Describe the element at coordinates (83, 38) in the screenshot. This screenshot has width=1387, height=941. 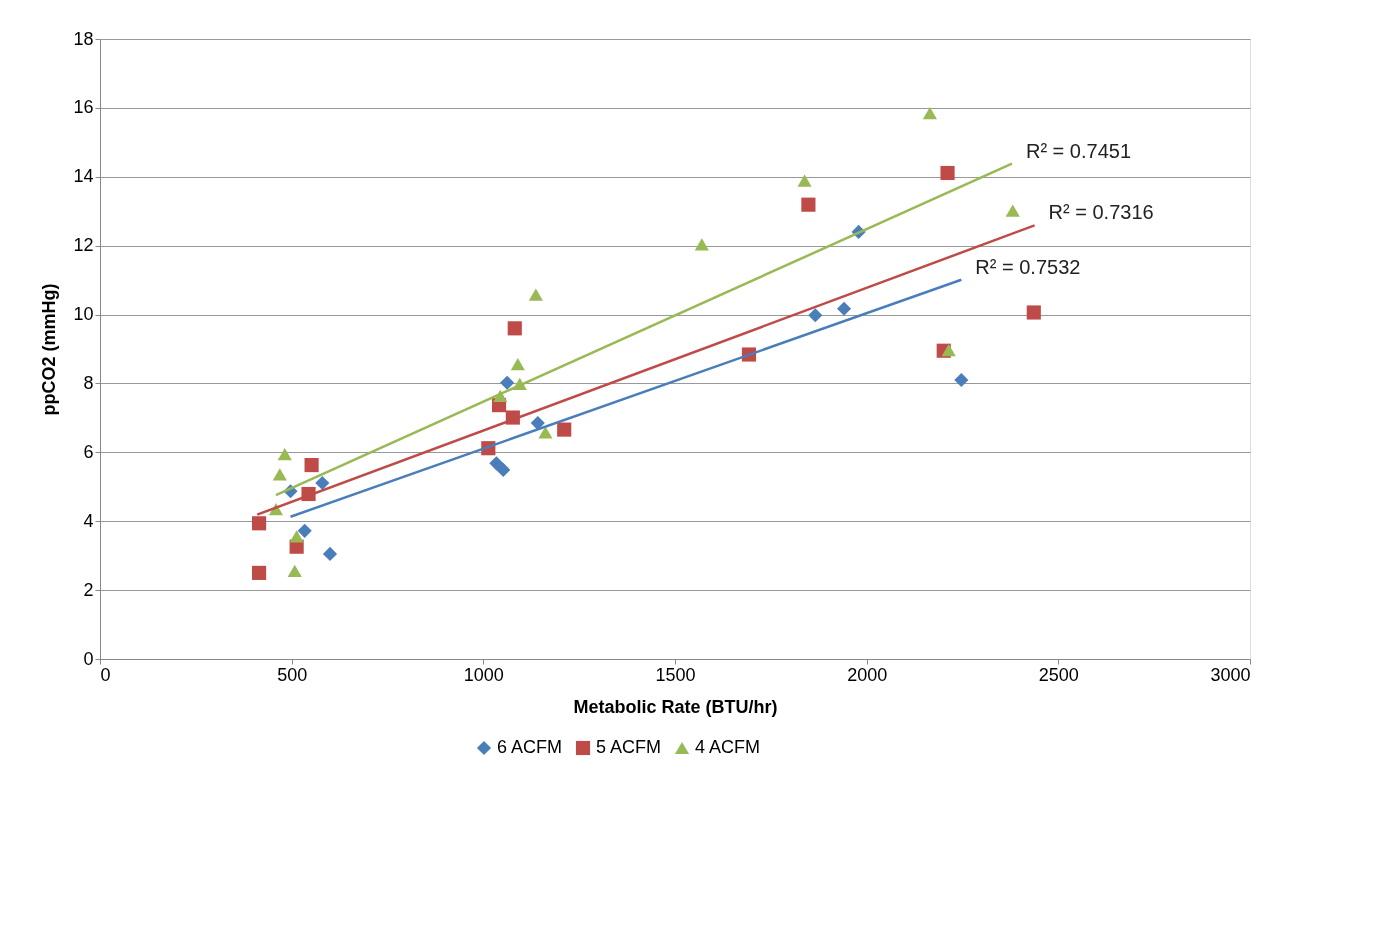
I see `y-tick-label: 18` at that location.